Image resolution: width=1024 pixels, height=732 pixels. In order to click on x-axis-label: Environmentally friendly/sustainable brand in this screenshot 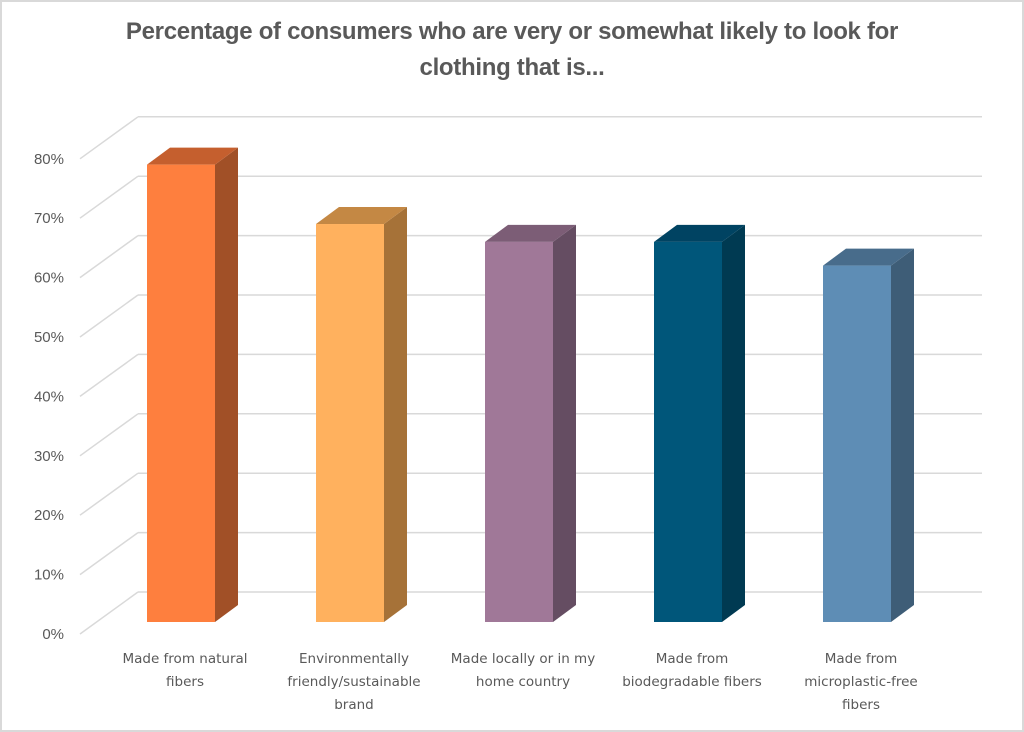, I will do `click(354, 682)`.